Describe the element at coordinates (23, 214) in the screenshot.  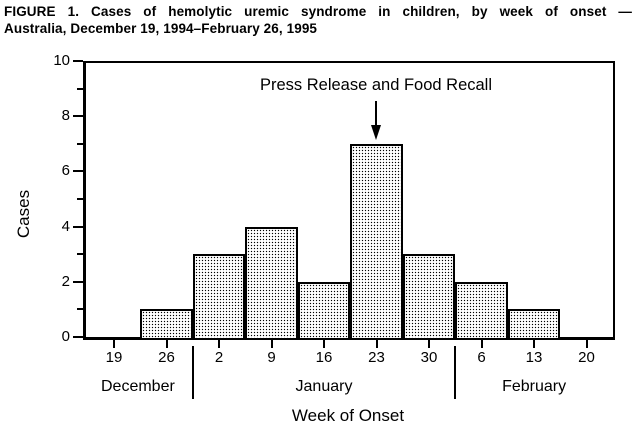
I see `y-axis-title: Cases` at that location.